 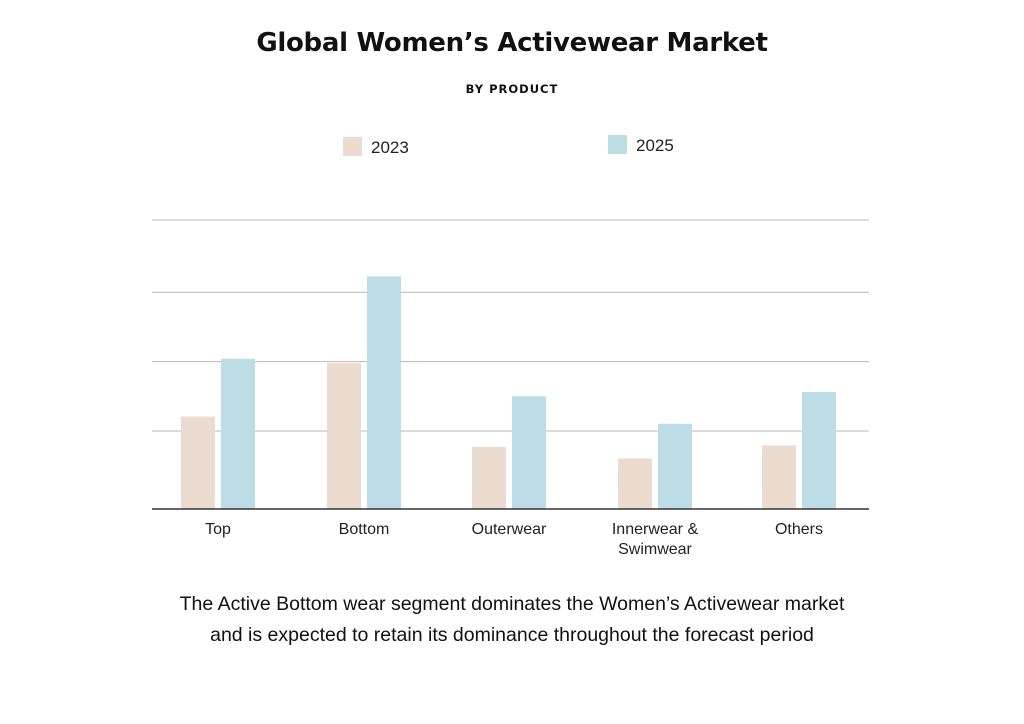 I want to click on x-tick-label-1: Bottom, so click(x=364, y=529).